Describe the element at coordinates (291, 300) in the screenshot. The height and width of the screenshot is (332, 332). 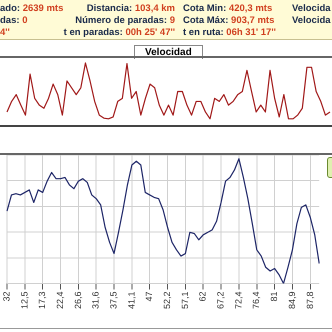
I see `x-tick-label: 84,9` at that location.